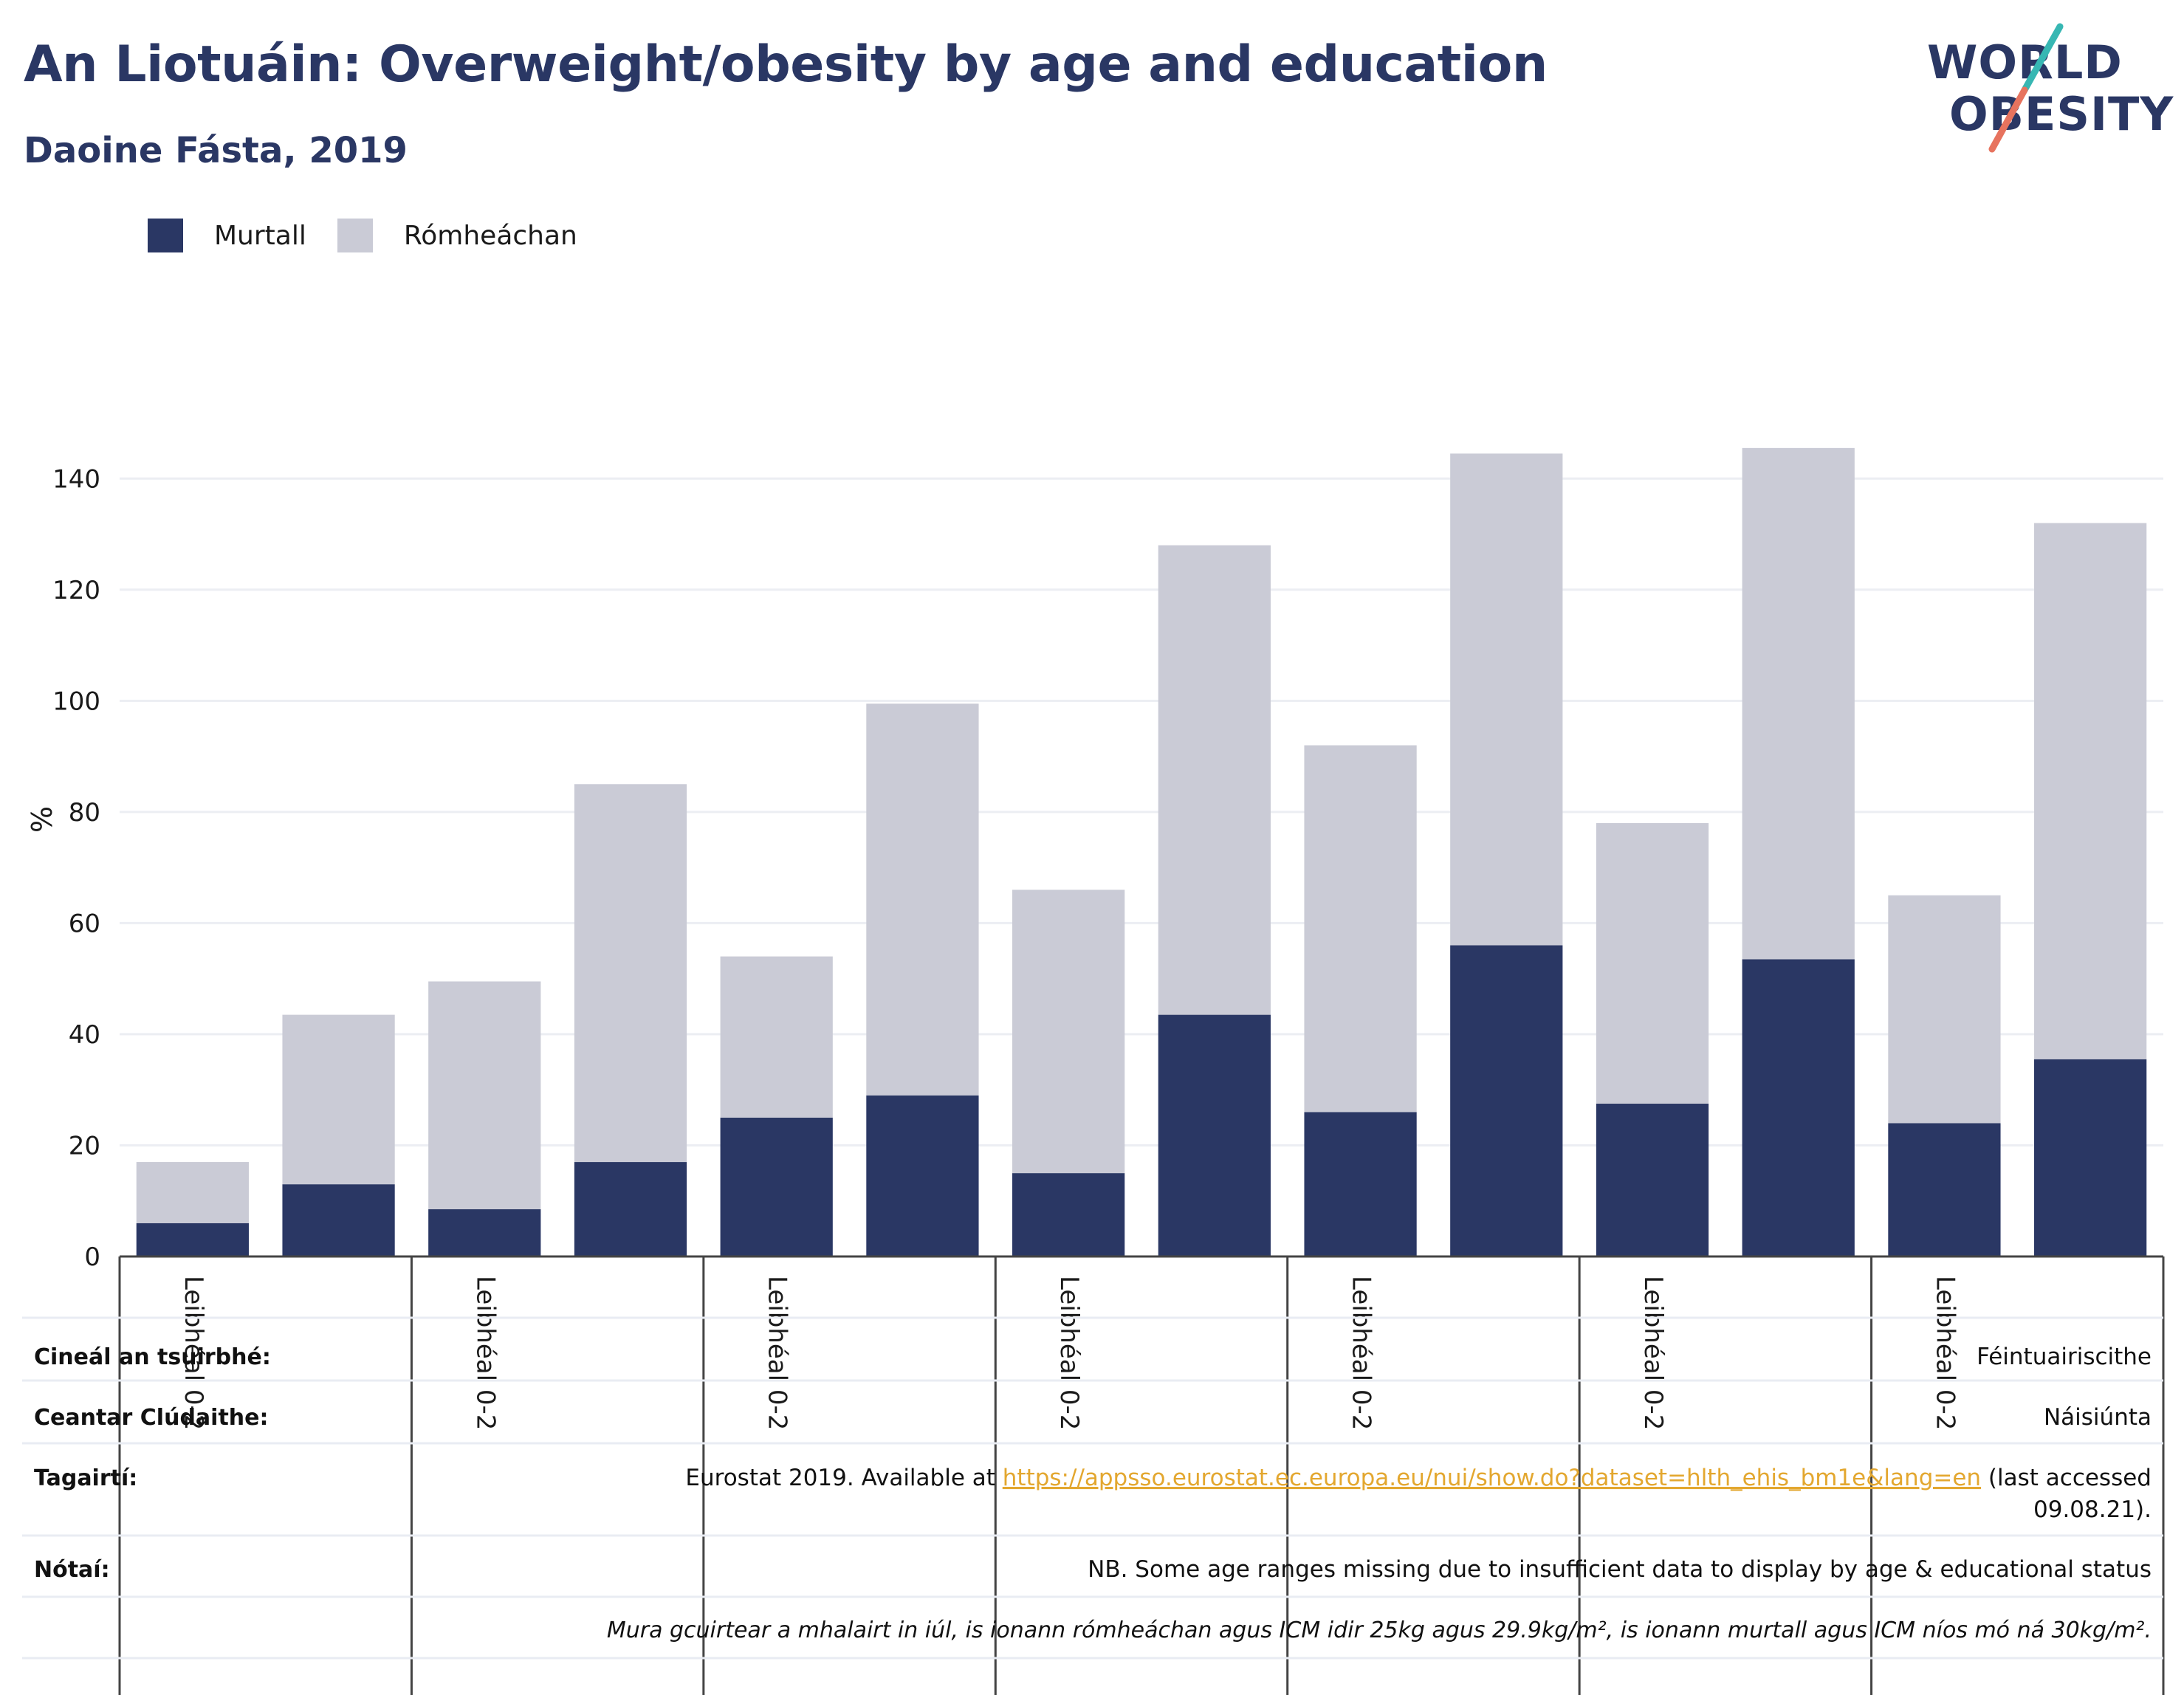 The image size is (2184, 1695). Describe the element at coordinates (76, 701) in the screenshot. I see `y-tick-label: 100` at that location.